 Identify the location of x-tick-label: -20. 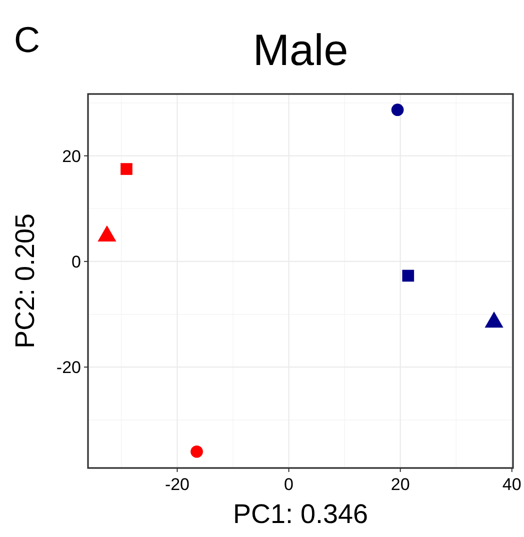
(177, 484).